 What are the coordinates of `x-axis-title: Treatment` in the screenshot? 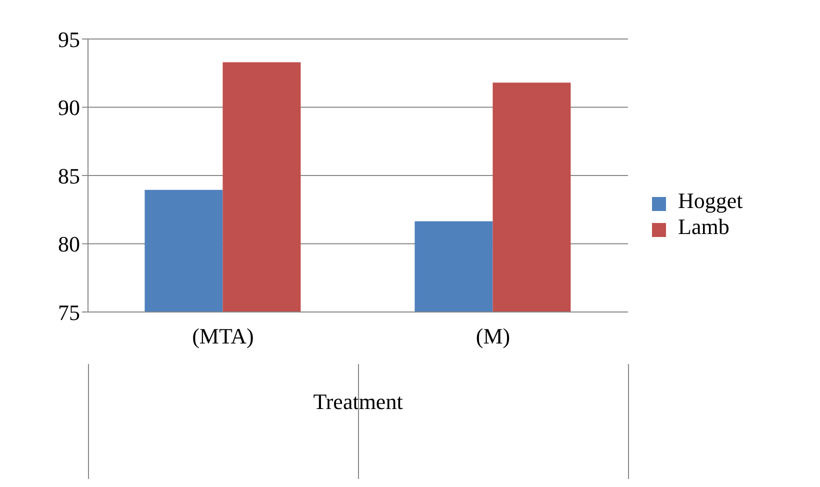 It's located at (358, 401).